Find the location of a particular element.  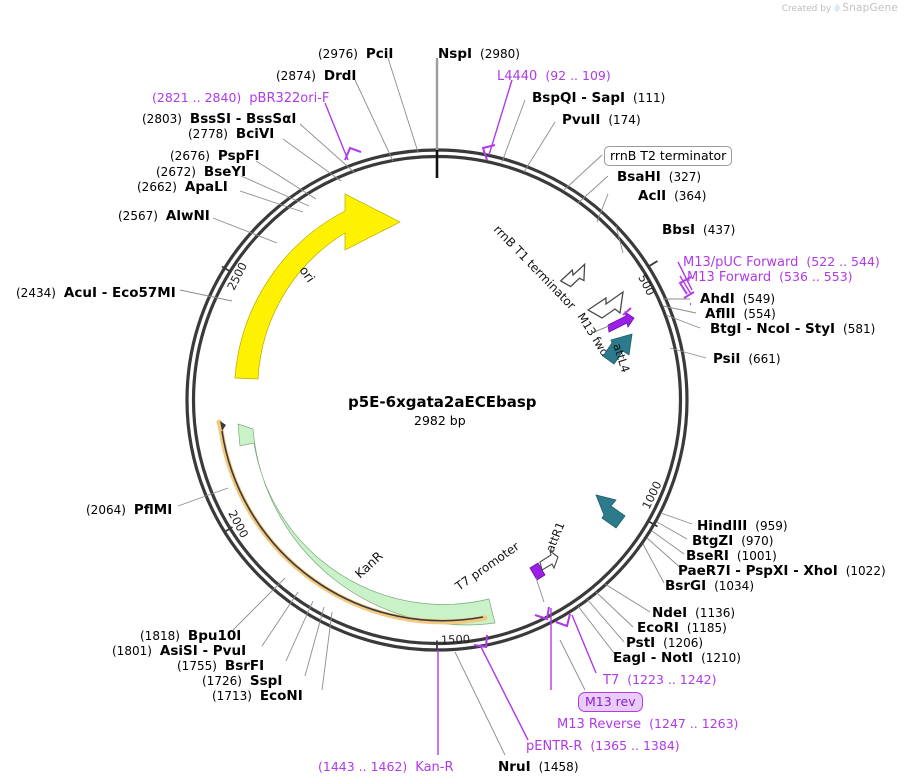

restriction-label-bseyi: (2672) BseYI is located at coordinates (201, 171).